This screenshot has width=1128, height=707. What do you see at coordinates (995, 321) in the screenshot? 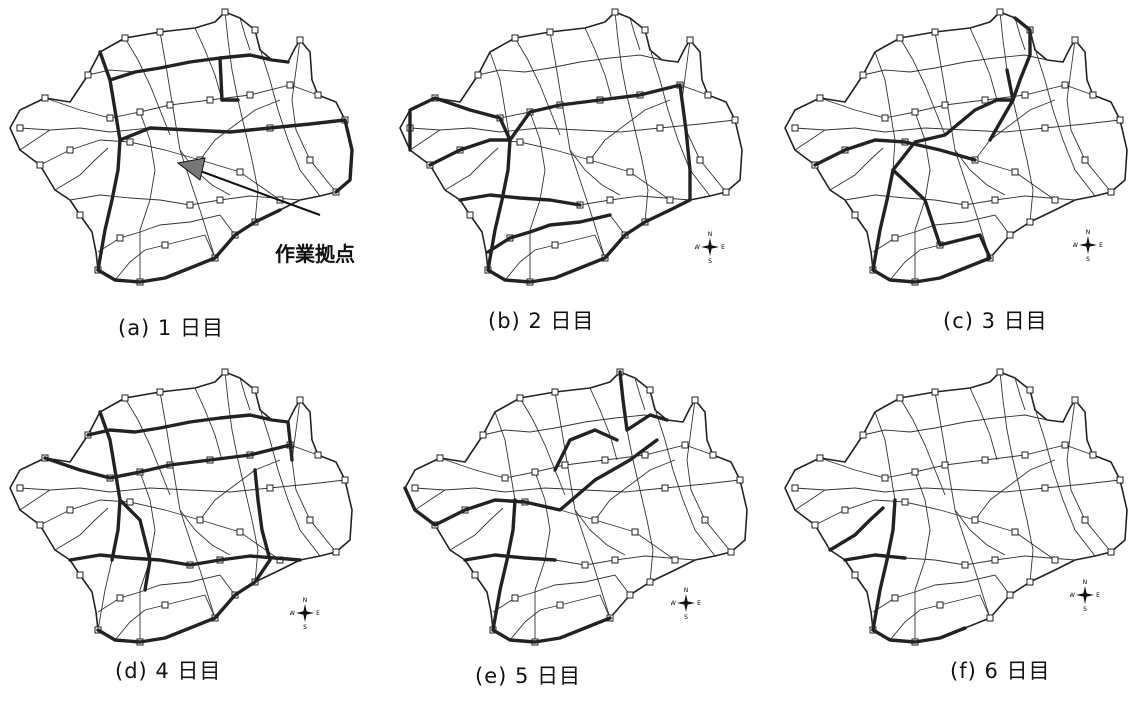
I see `panel-caption-c: (c) 3 日目` at bounding box center [995, 321].